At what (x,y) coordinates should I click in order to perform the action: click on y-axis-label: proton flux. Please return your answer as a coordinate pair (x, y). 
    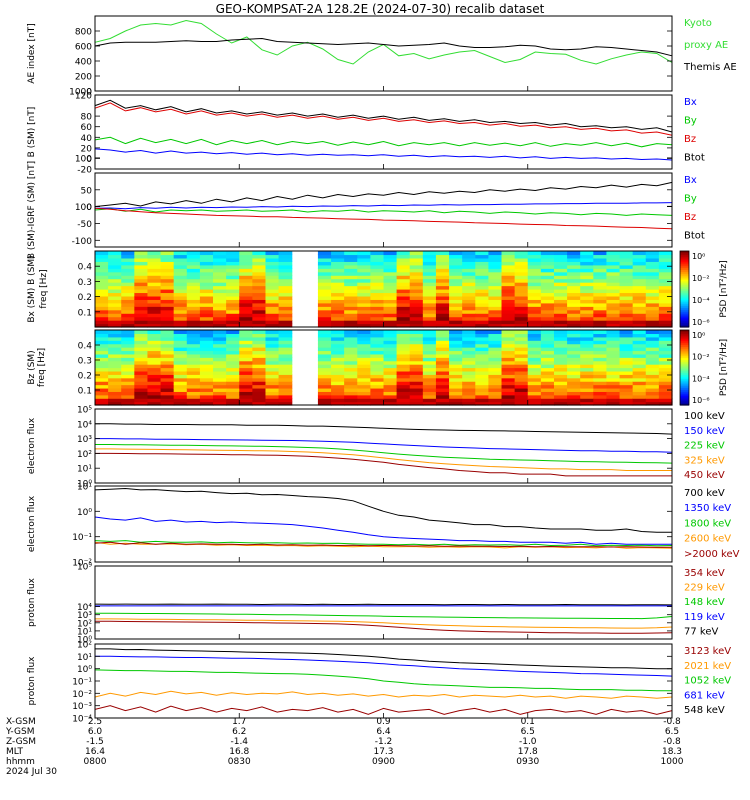
    Looking at the image, I should click on (32, 681).